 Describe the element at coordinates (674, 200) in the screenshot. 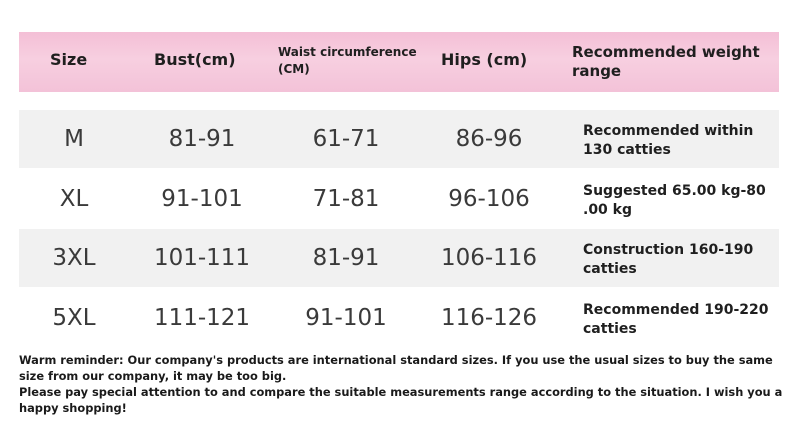

I see `cell-weight: Suggested 65.00 kg-80 .00 kg` at that location.